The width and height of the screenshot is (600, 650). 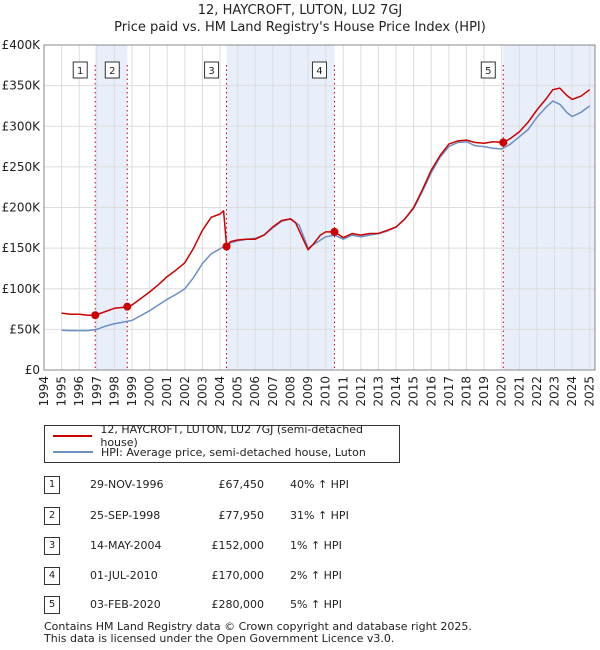 I want to click on sale-hpi-diff: 5% ↑ HPI, so click(x=316, y=604).